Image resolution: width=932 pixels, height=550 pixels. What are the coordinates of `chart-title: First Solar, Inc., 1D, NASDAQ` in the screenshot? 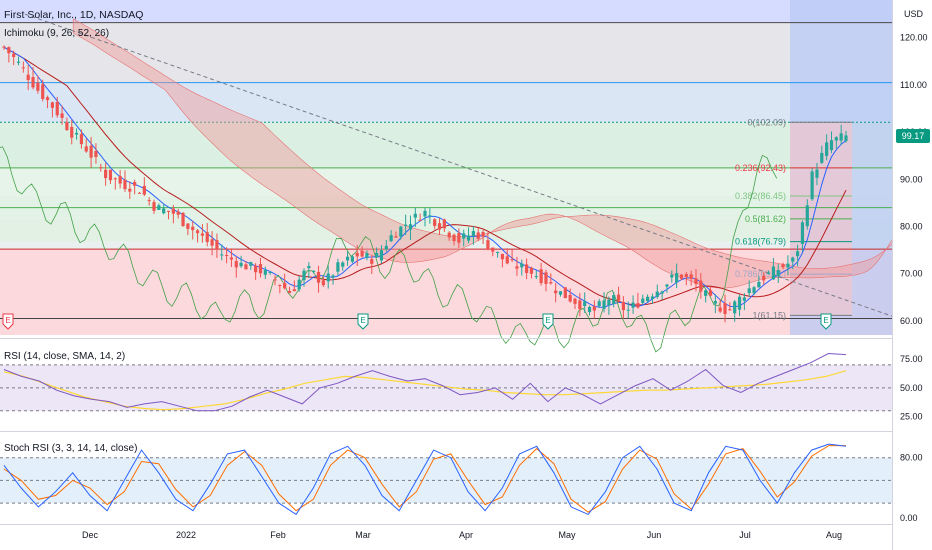 It's located at (73, 15).